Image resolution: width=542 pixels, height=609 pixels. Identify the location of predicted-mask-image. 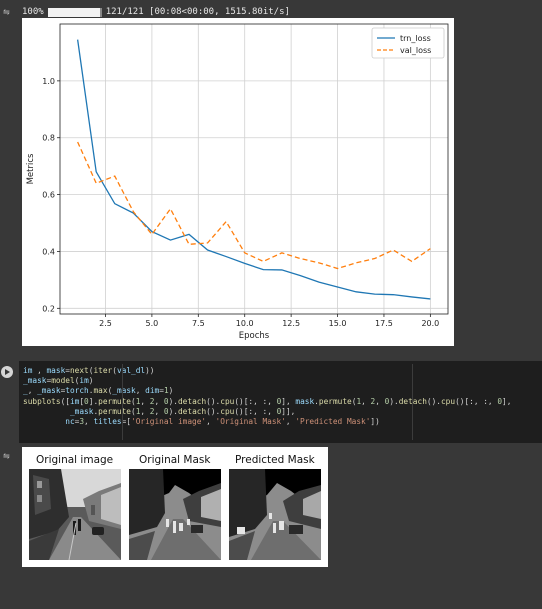
(275, 514).